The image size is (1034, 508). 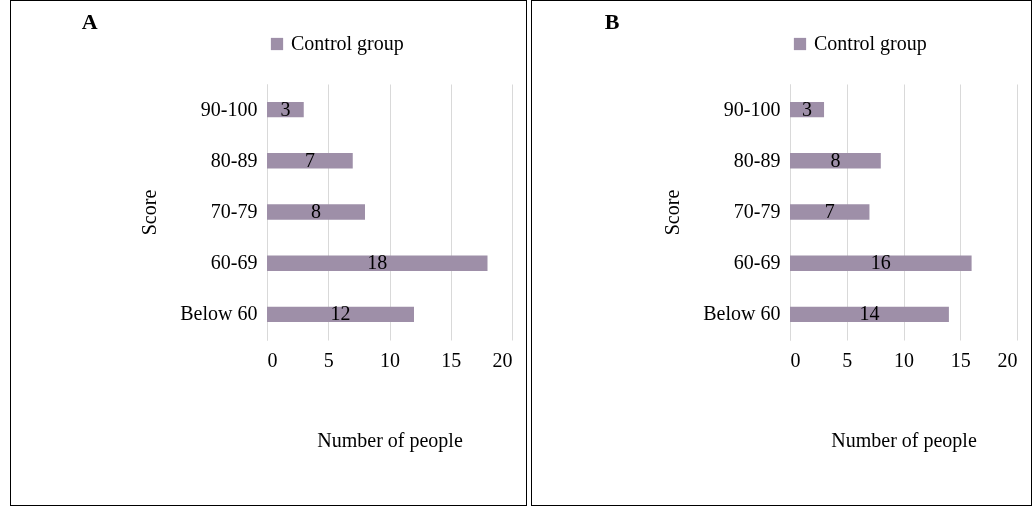 I want to click on text: B, so click(x=612, y=21).